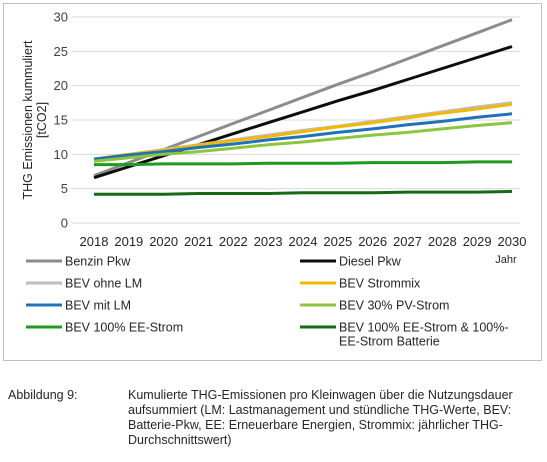 The image size is (547, 462). Describe the element at coordinates (64, 223) in the screenshot. I see `y-tick-label: 0` at that location.